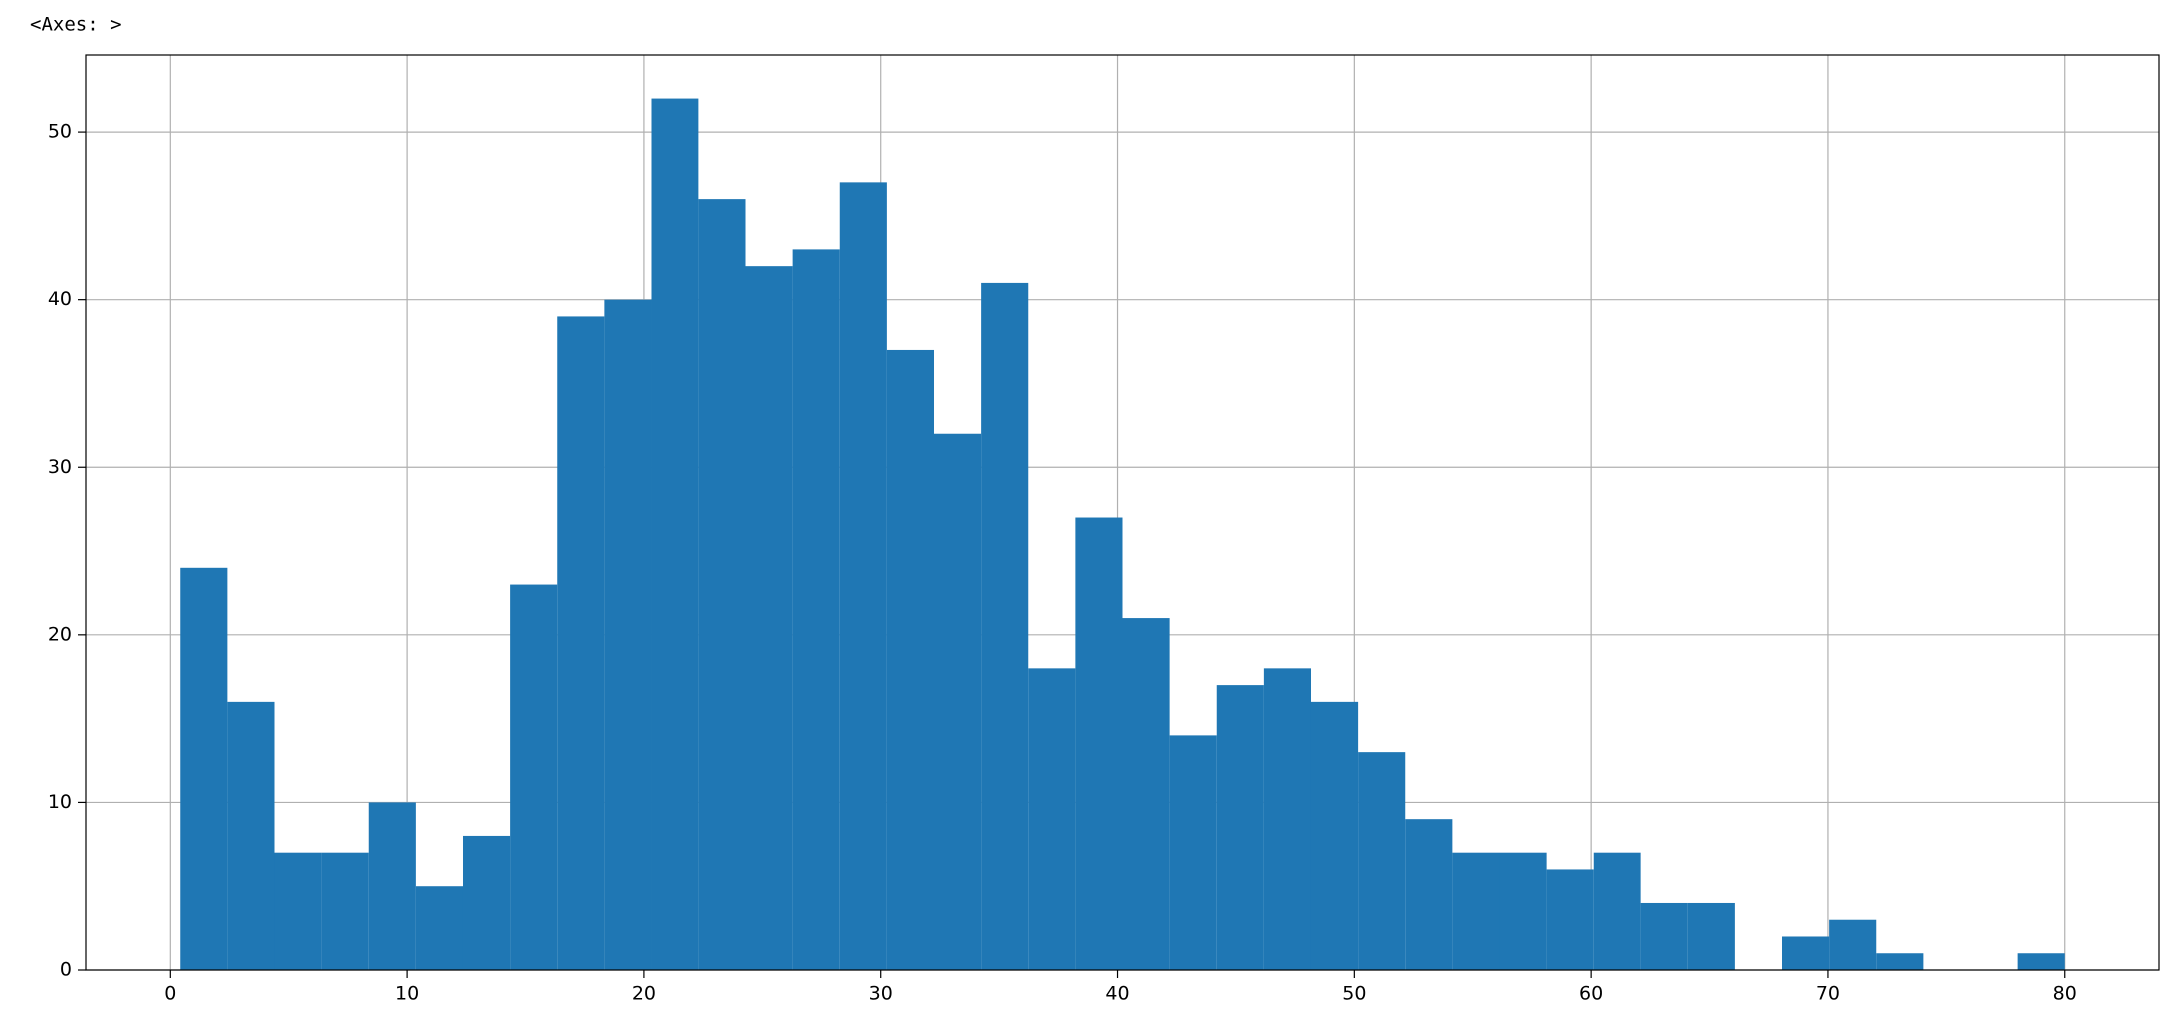  I want to click on x-tick-label: 70, so click(1828, 994).